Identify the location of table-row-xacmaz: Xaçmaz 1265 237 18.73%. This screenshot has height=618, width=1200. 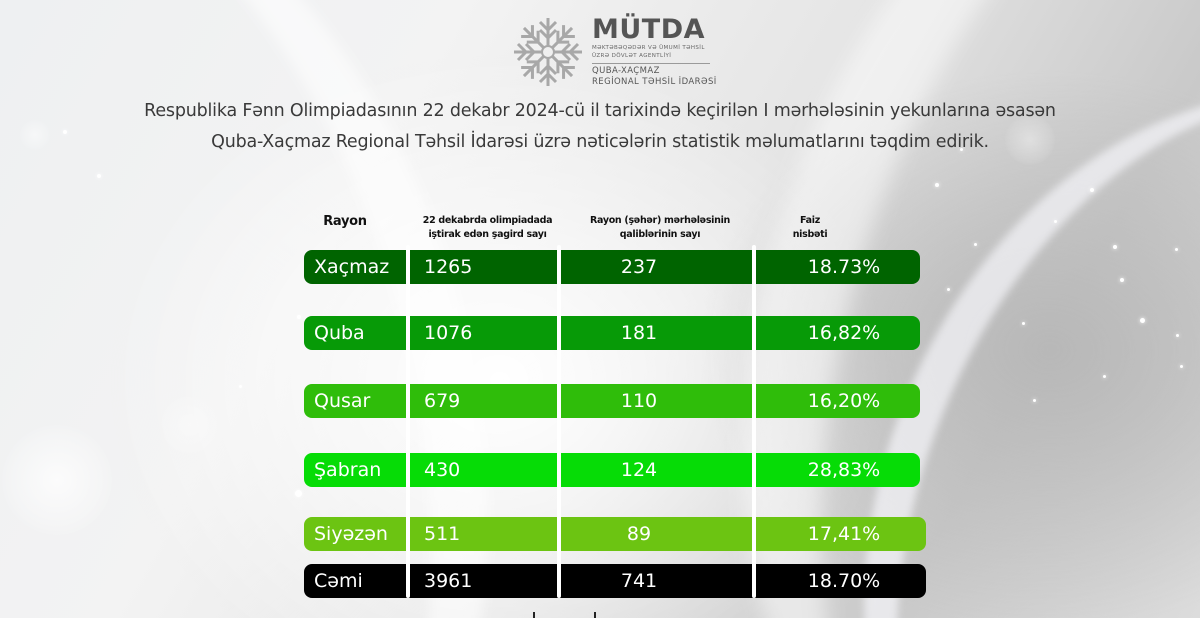
(612, 267).